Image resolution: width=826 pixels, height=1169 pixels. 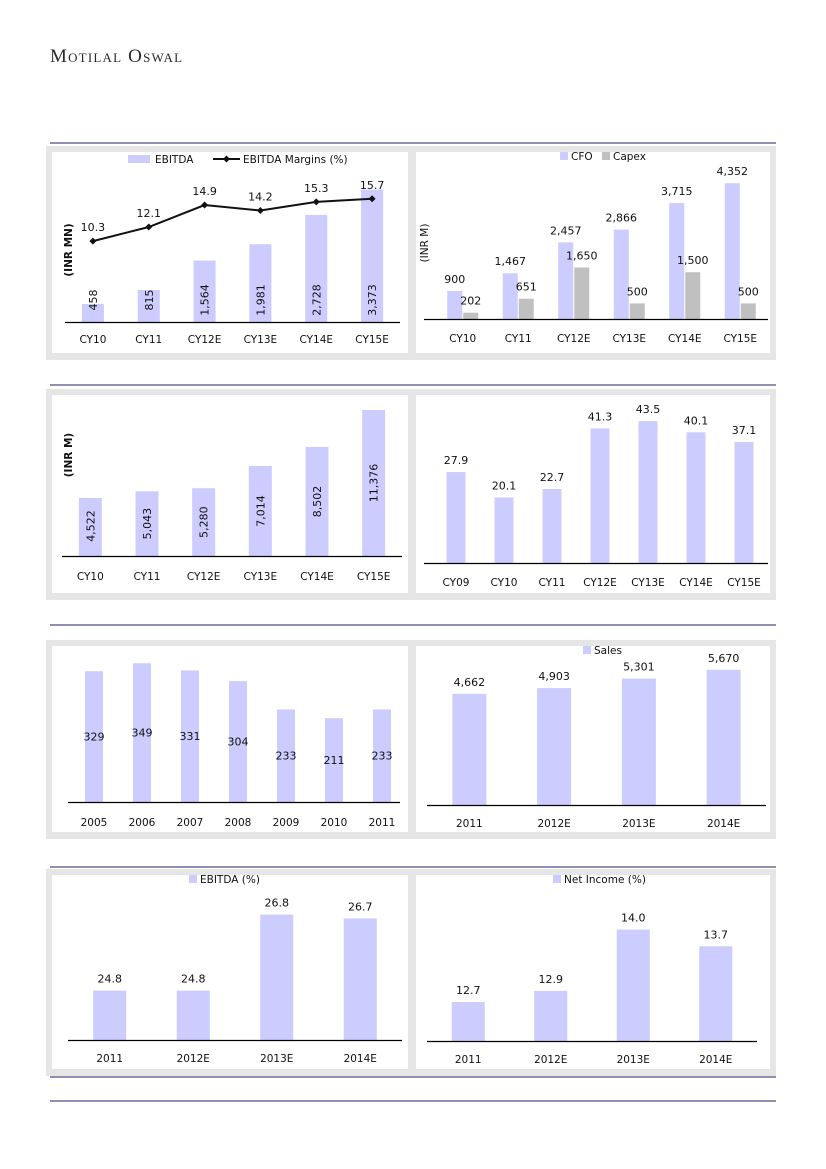 I want to click on data-label: 41.3, so click(x=600, y=416).